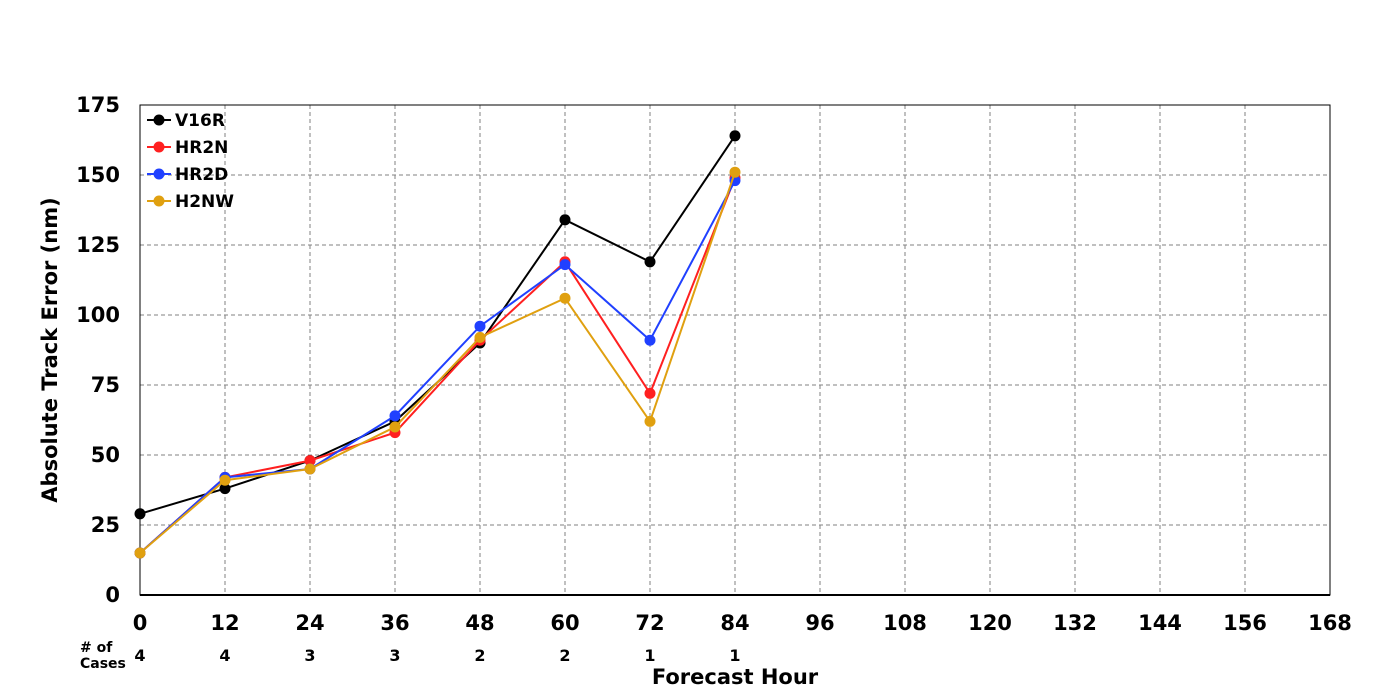  Describe the element at coordinates (105, 525) in the screenshot. I see `y-tick-label: 25` at that location.